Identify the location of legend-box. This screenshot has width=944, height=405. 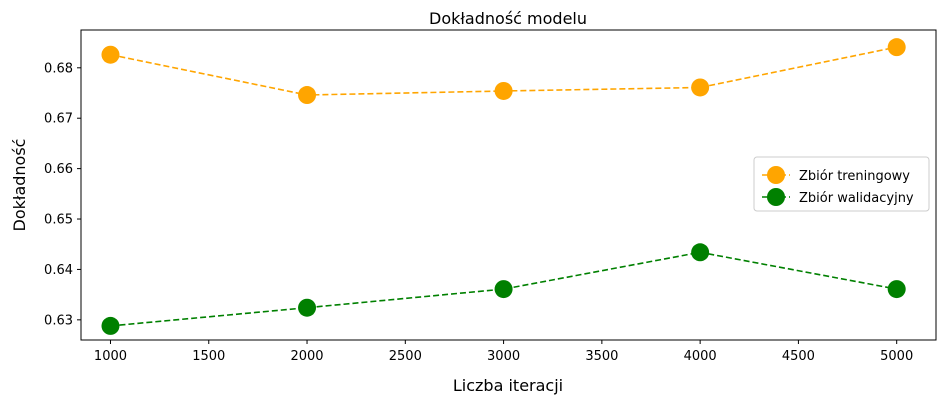
(841, 184).